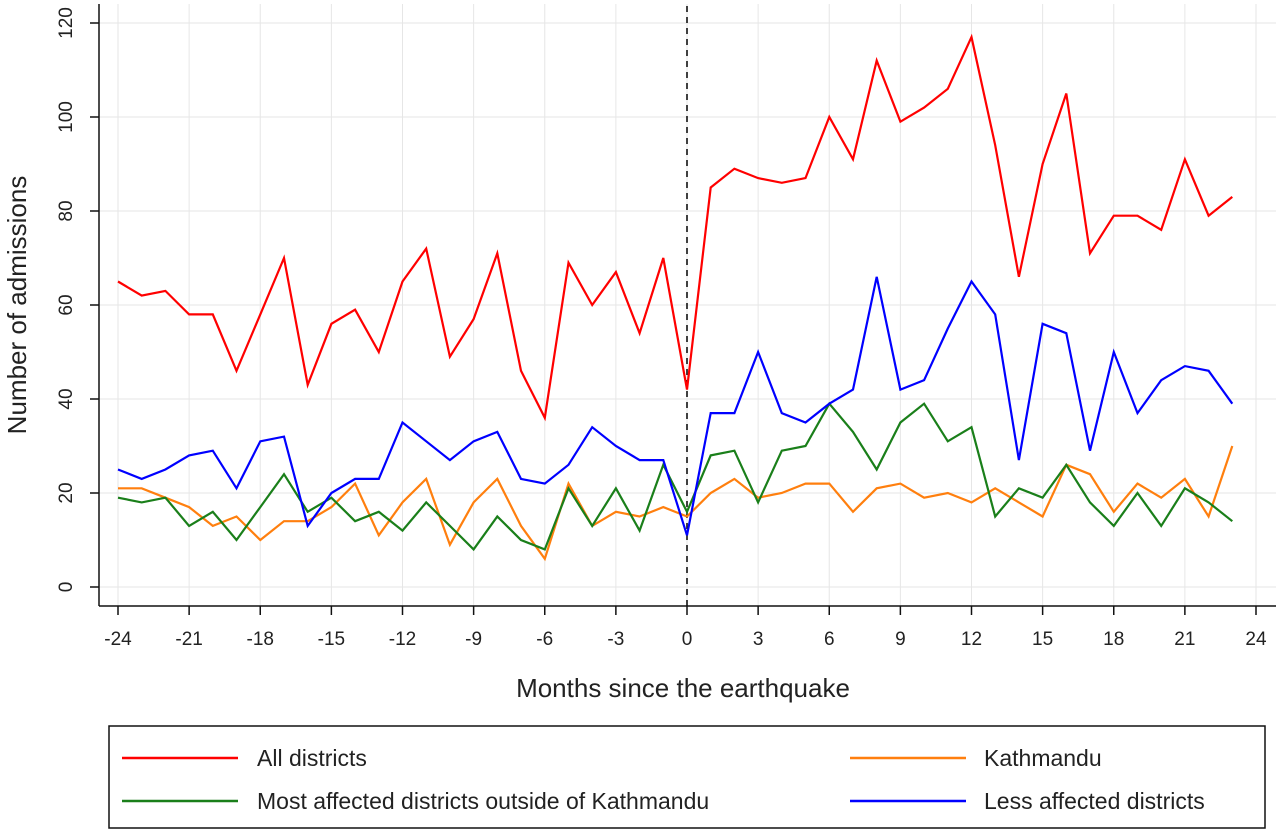 Image resolution: width=1280 pixels, height=833 pixels. What do you see at coordinates (829, 639) in the screenshot?
I see `x-tick-label: 6` at bounding box center [829, 639].